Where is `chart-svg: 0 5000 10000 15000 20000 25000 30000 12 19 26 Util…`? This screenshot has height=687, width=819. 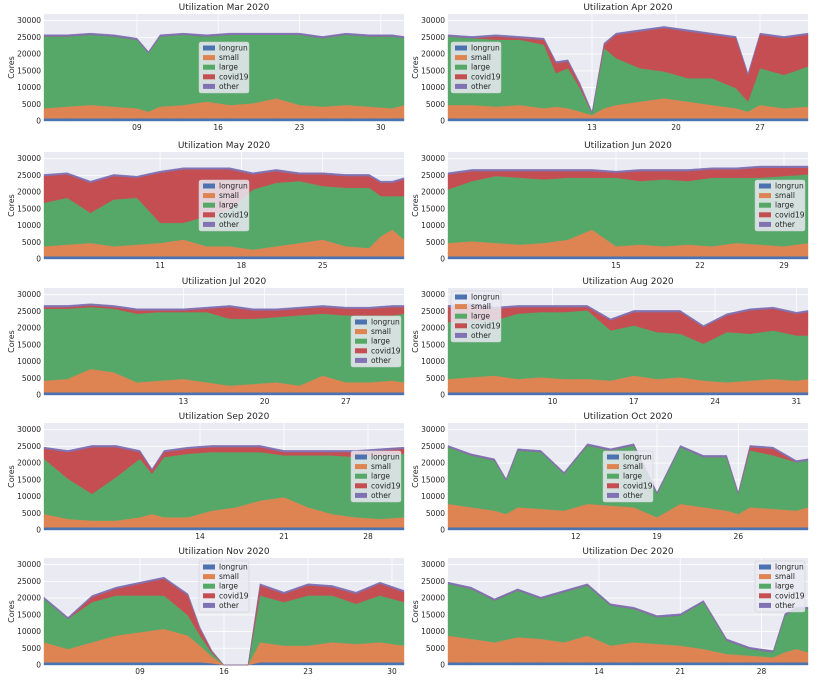
chart-svg: 0 5000 10000 15000 20000 25000 30000 12 19 26 Util… is located at coordinates (610, 476).